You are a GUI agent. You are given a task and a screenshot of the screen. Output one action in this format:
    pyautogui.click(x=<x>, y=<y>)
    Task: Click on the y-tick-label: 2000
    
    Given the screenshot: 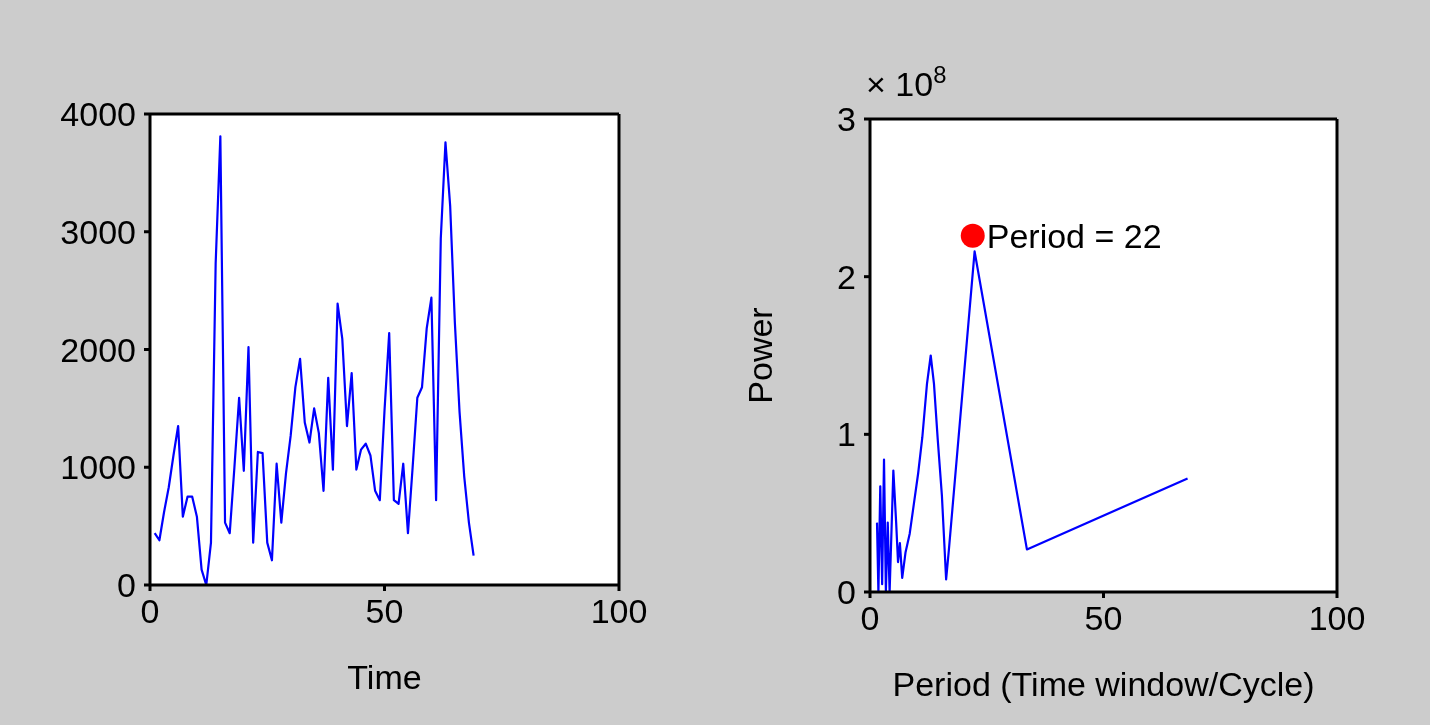 What is the action you would take?
    pyautogui.click(x=98, y=349)
    